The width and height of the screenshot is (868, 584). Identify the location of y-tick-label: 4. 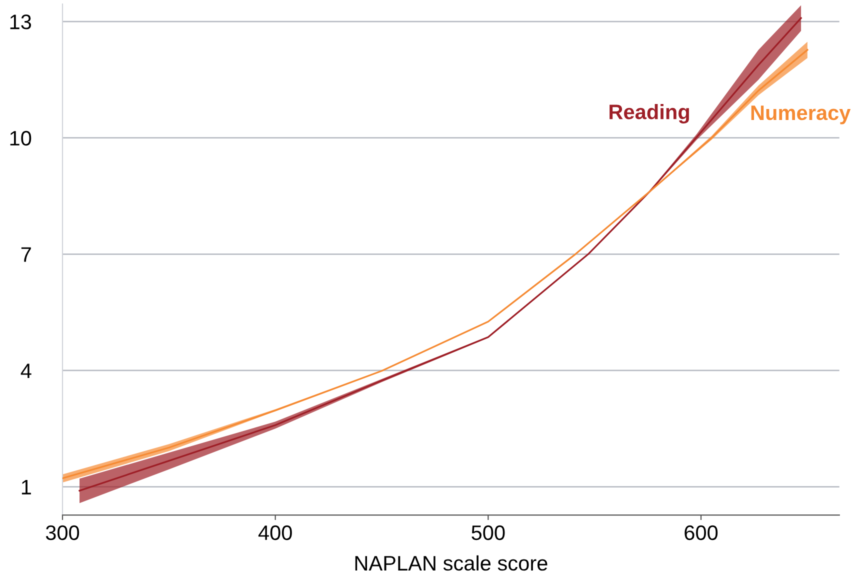
(26, 371).